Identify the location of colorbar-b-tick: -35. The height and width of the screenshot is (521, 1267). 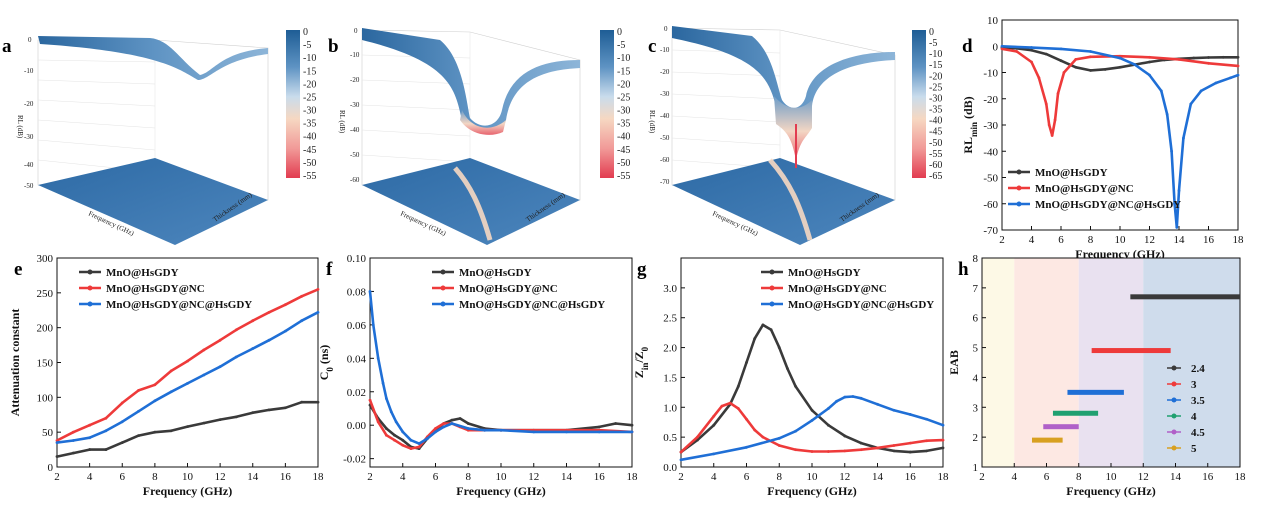
(623, 124).